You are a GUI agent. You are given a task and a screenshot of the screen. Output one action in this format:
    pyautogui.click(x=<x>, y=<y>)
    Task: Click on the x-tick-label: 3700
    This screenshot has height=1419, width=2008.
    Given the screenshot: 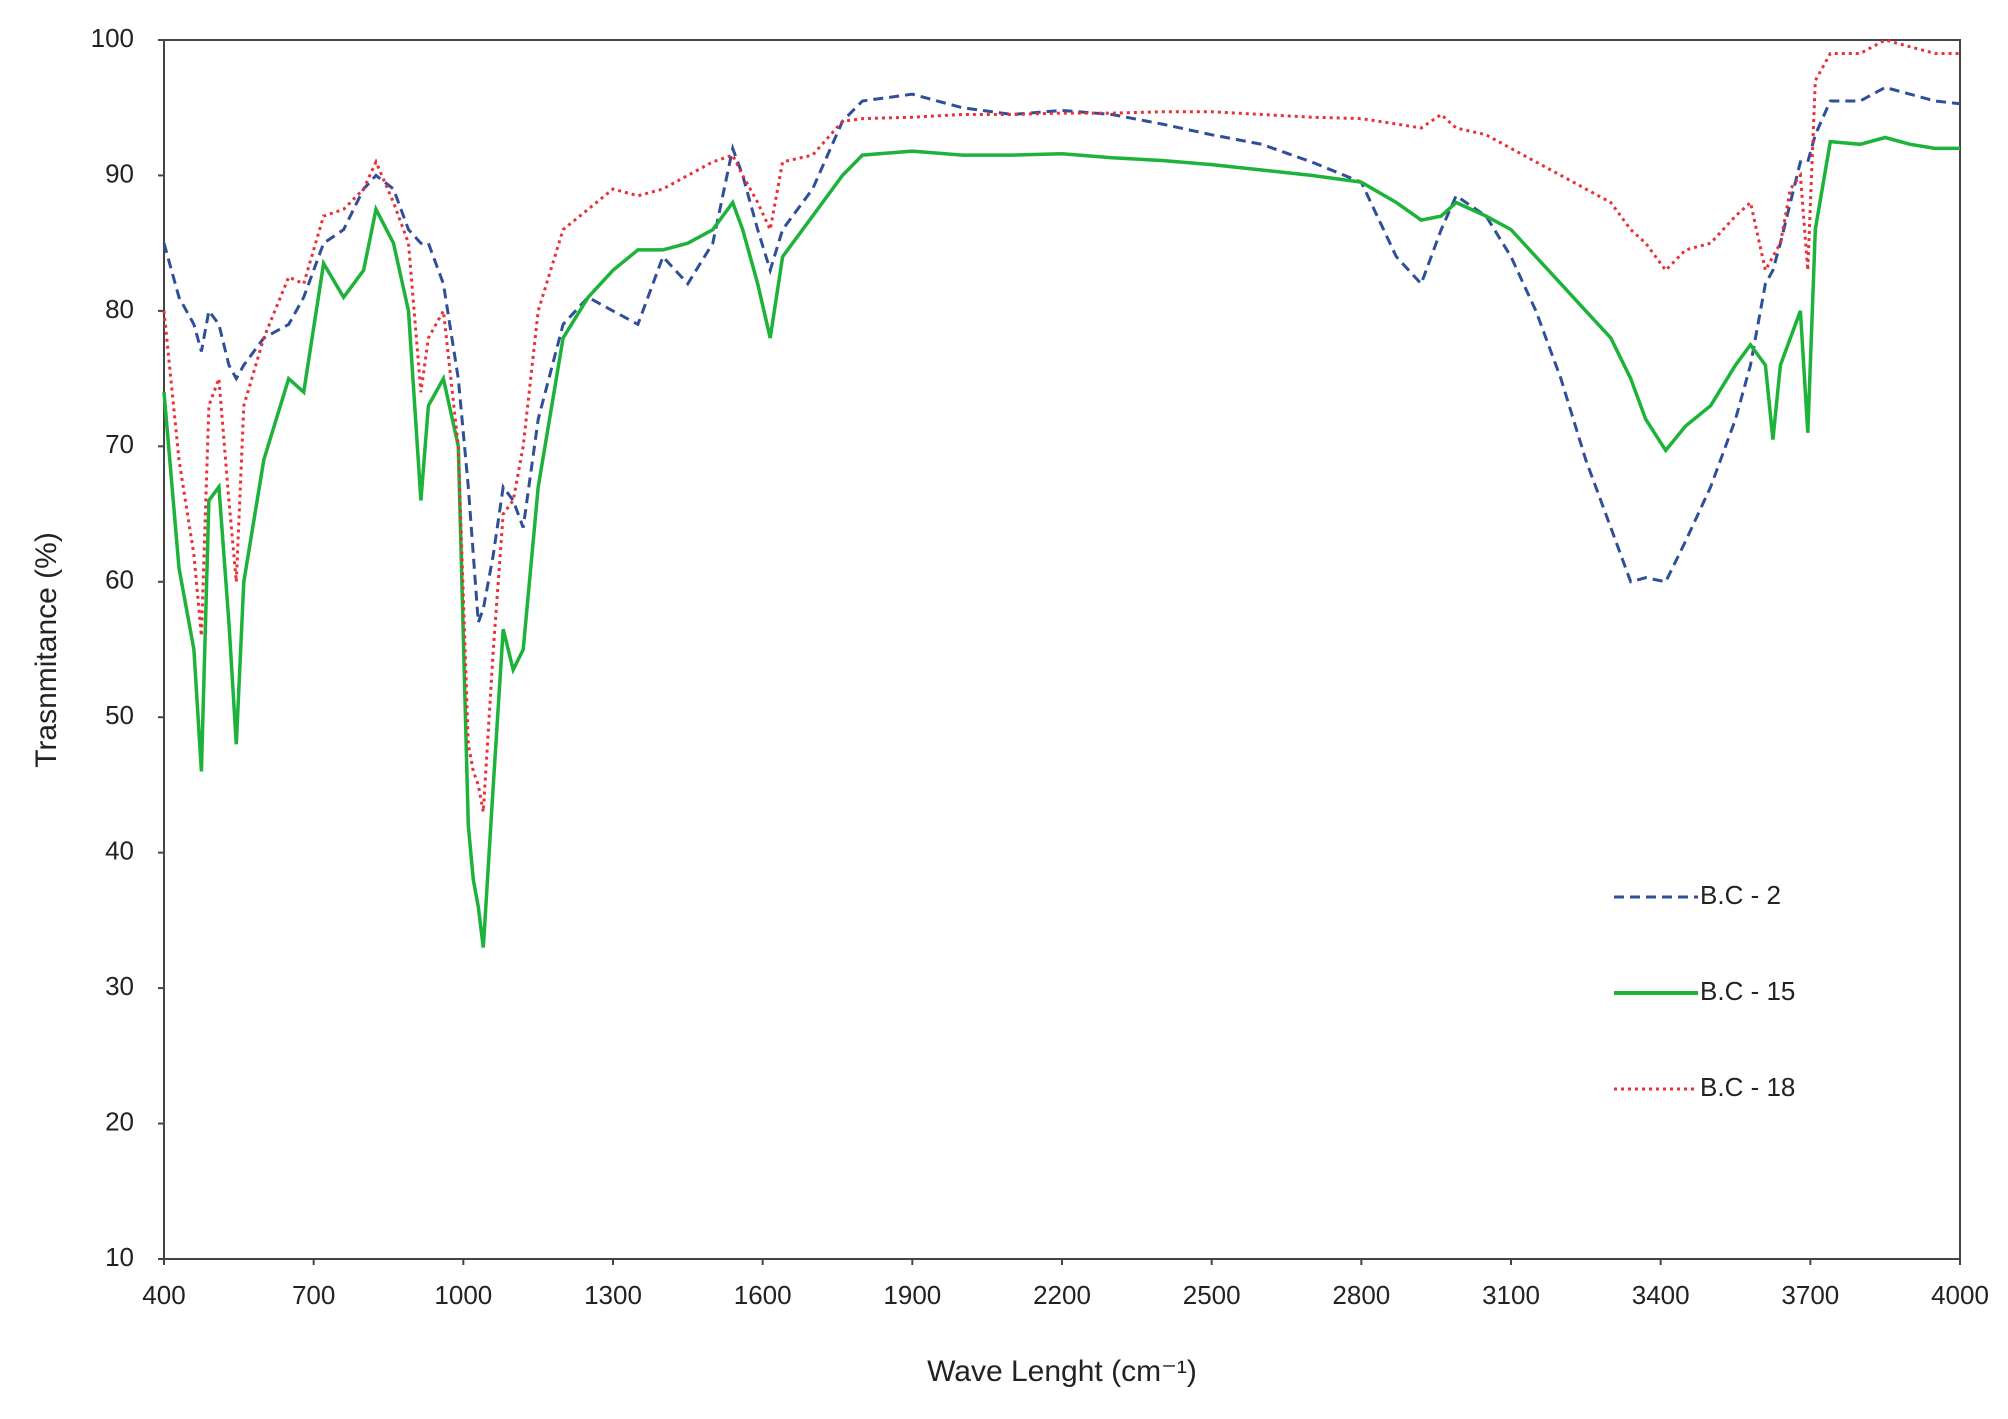 What is the action you would take?
    pyautogui.click(x=1810, y=1295)
    